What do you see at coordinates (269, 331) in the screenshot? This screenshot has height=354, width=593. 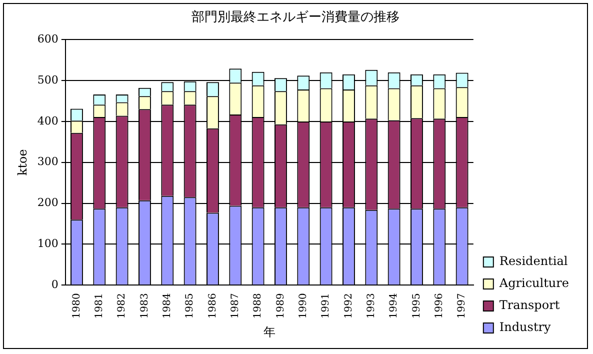 I see `x-axis-title: 年` at bounding box center [269, 331].